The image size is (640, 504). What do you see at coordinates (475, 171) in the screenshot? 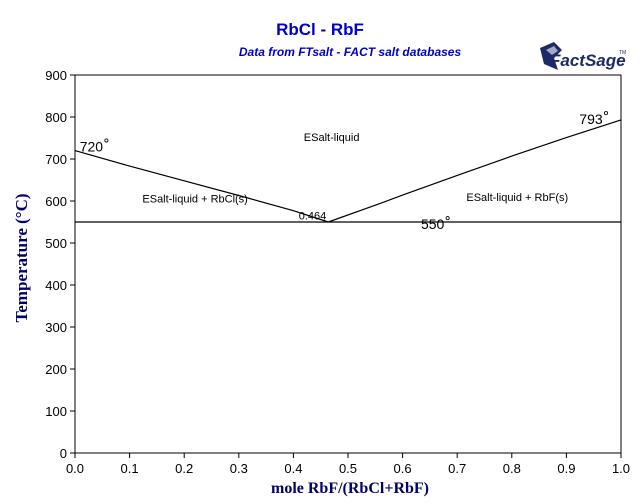
I see `liquidus-rbf-line` at bounding box center [475, 171].